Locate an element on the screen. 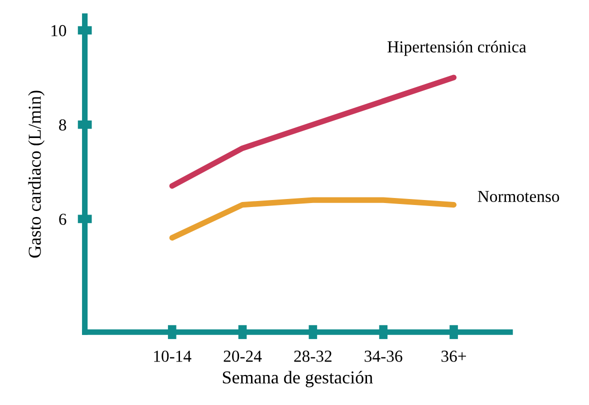 Image resolution: width=589 pixels, height=405 pixels. y-tick-label: 10 is located at coordinates (59, 30).